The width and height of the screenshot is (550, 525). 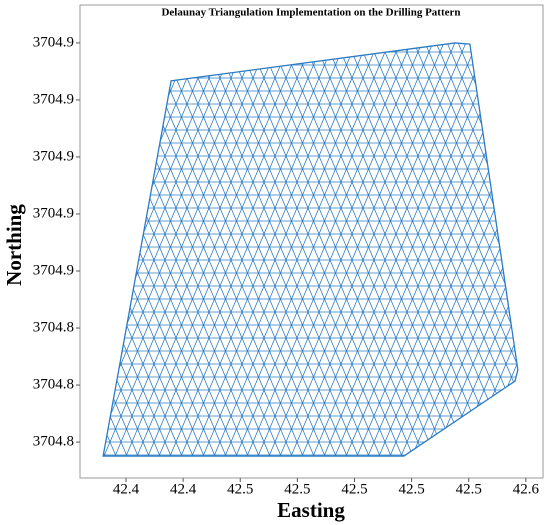 What do you see at coordinates (311, 510) in the screenshot?
I see `x-axis-label: Easting` at bounding box center [311, 510].